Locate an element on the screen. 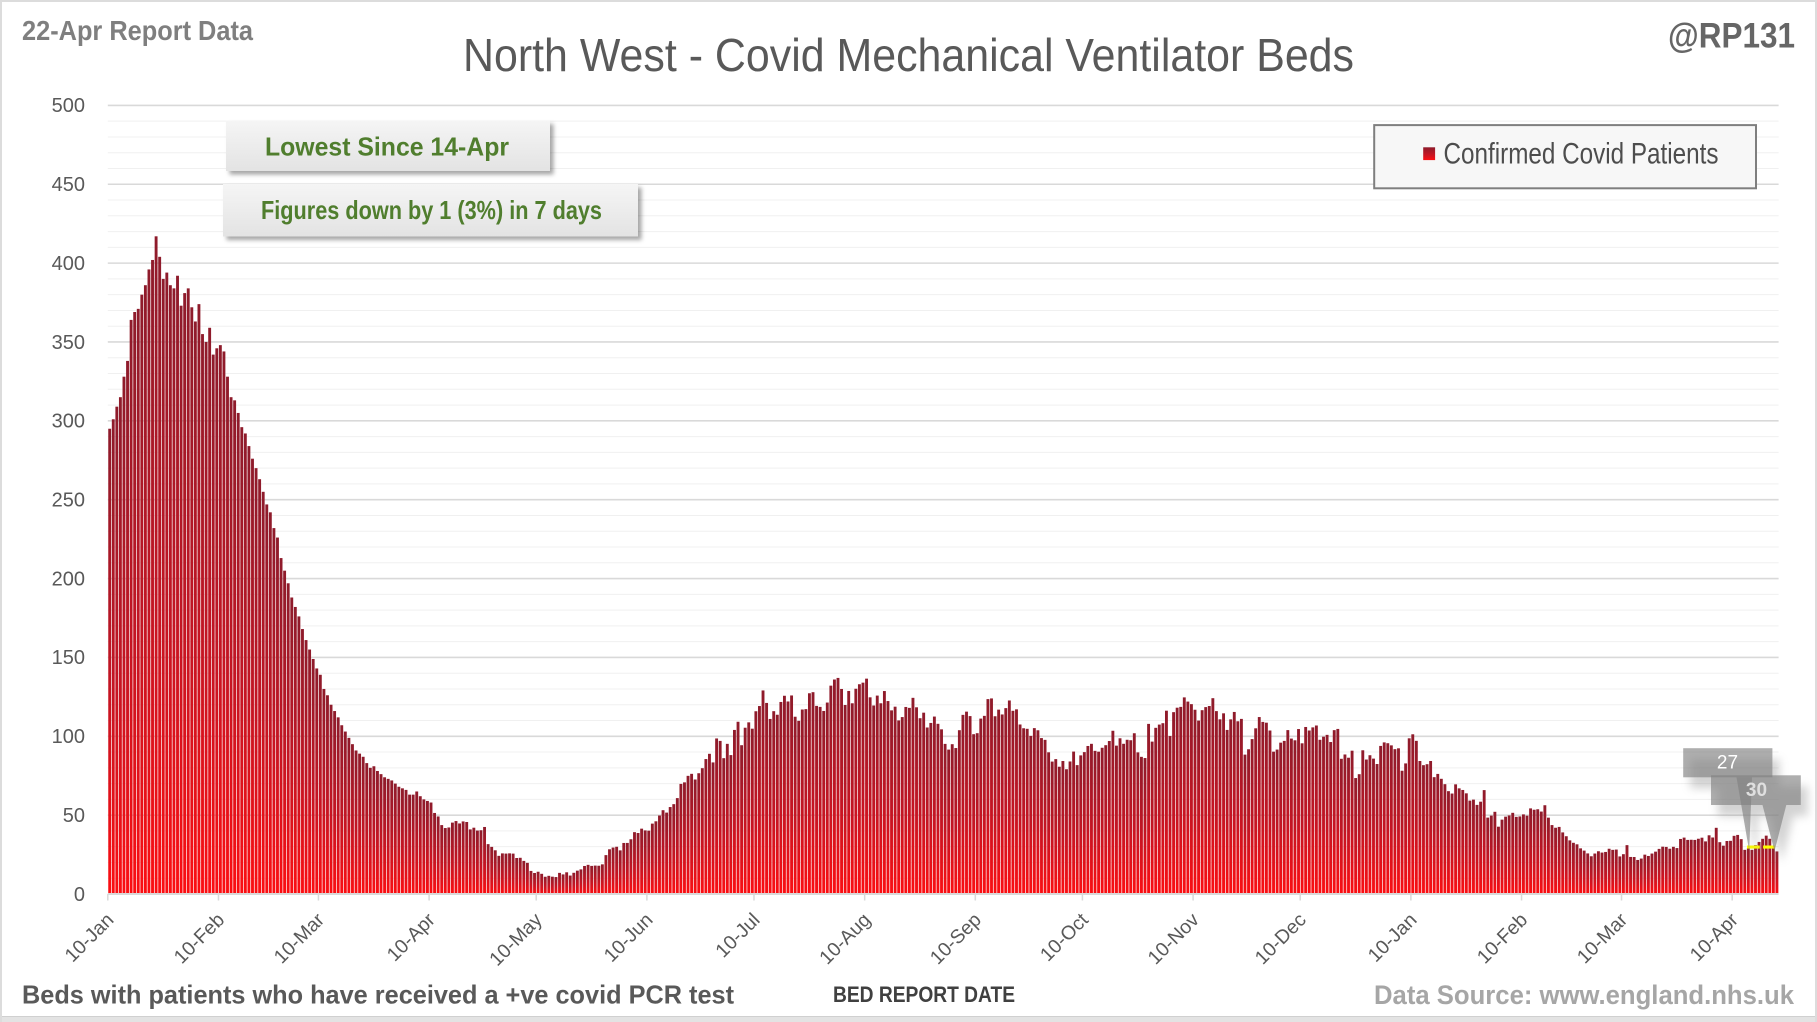 The image size is (1817, 1022). svg-text: 350 is located at coordinates (68, 343).